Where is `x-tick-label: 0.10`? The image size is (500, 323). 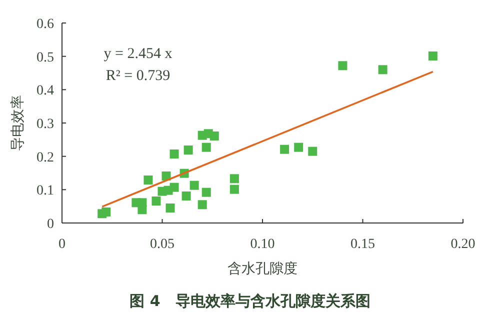 x-tick-label: 0.10 is located at coordinates (262, 244).